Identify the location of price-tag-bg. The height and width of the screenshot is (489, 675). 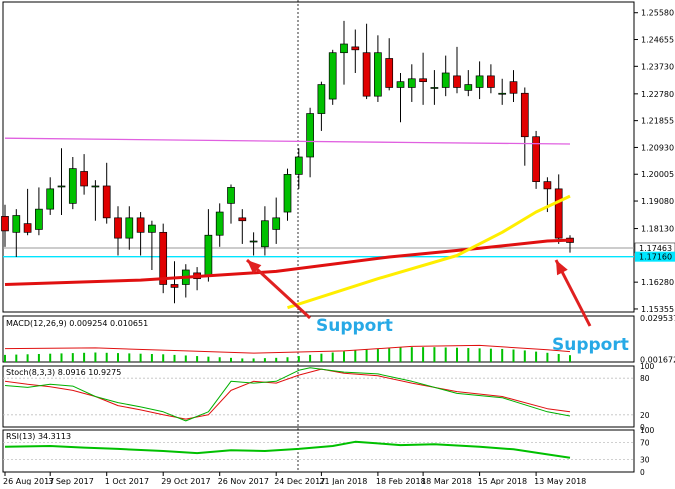
(655, 256).